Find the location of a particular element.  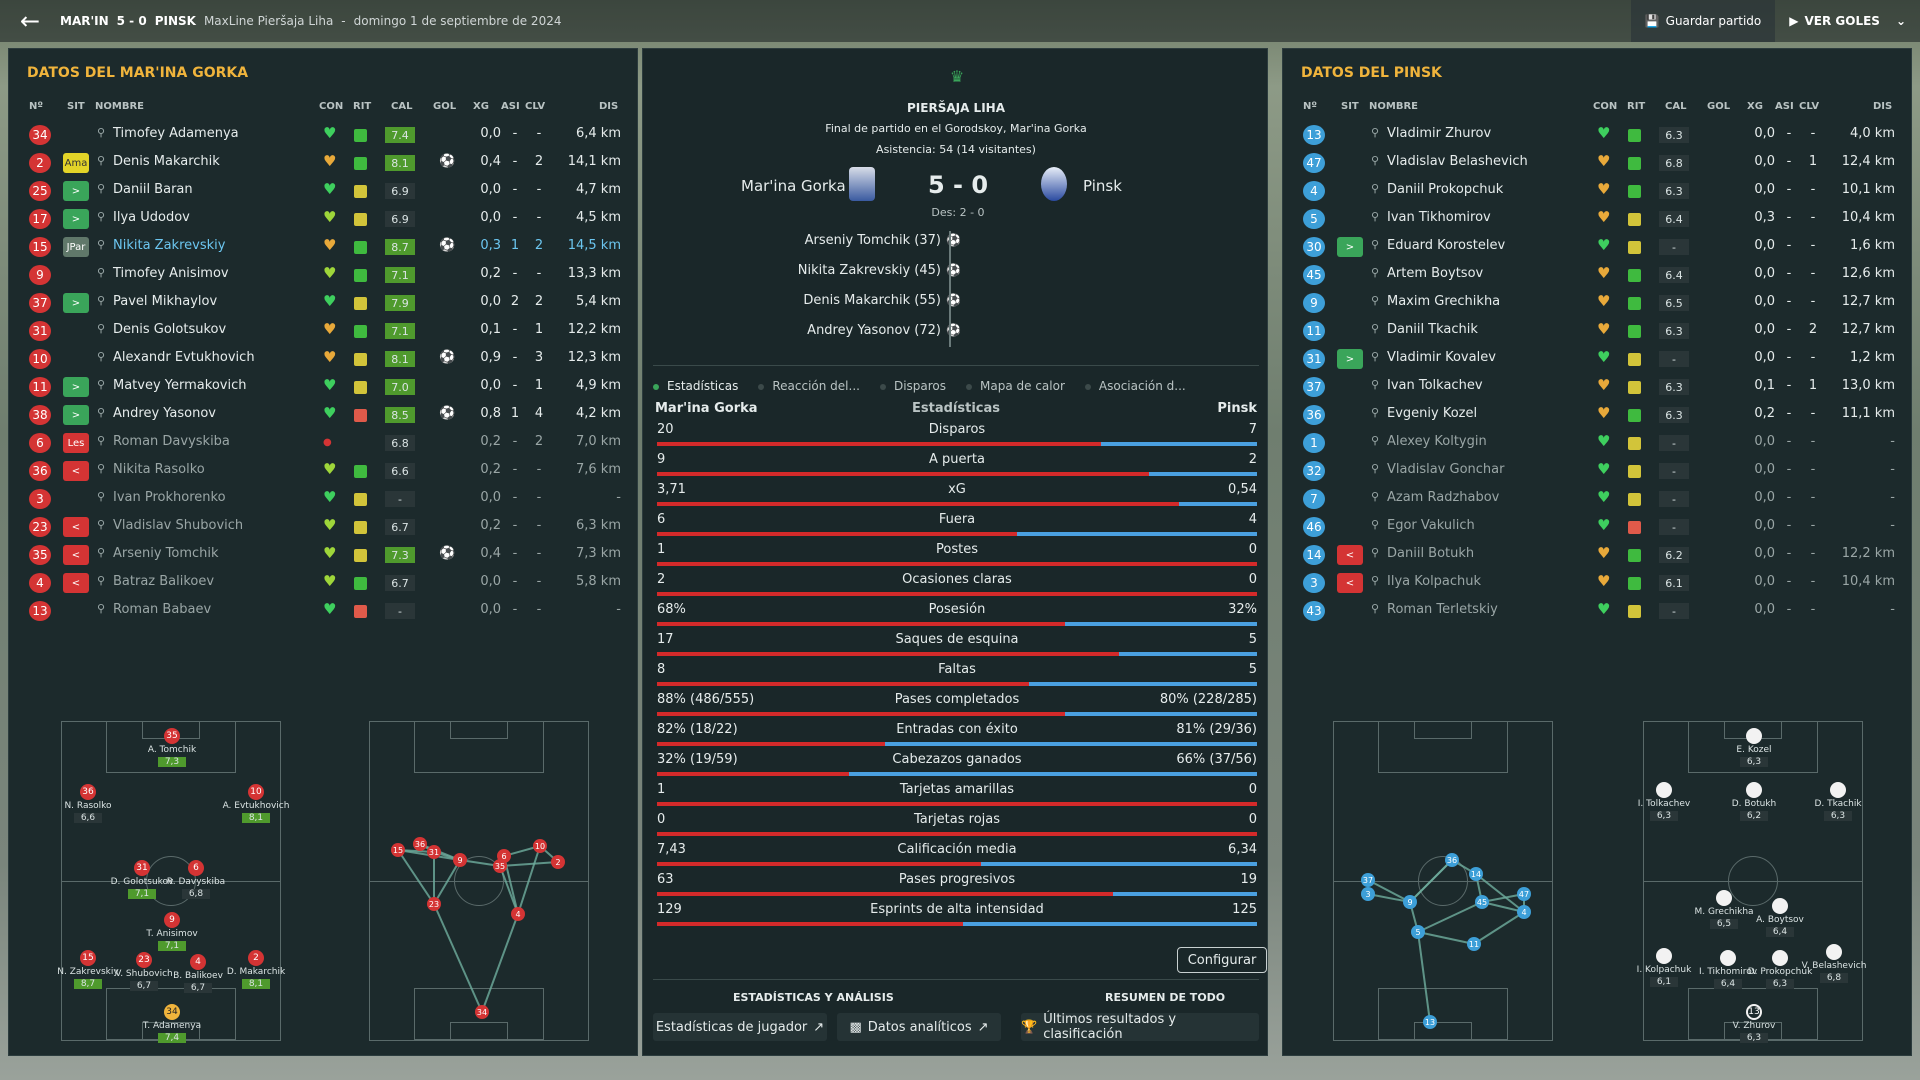

pass-node: 3 is located at coordinates (1368, 894).